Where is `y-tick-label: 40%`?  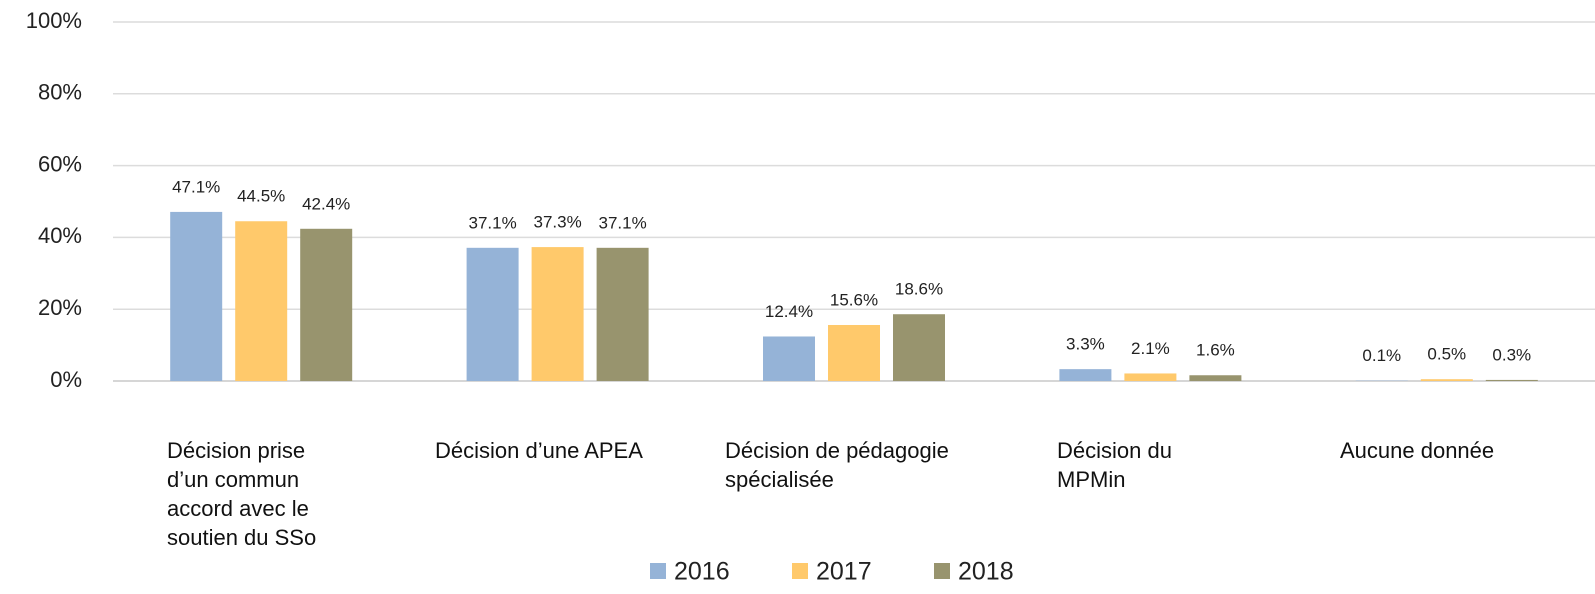
y-tick-label: 40% is located at coordinates (60, 235).